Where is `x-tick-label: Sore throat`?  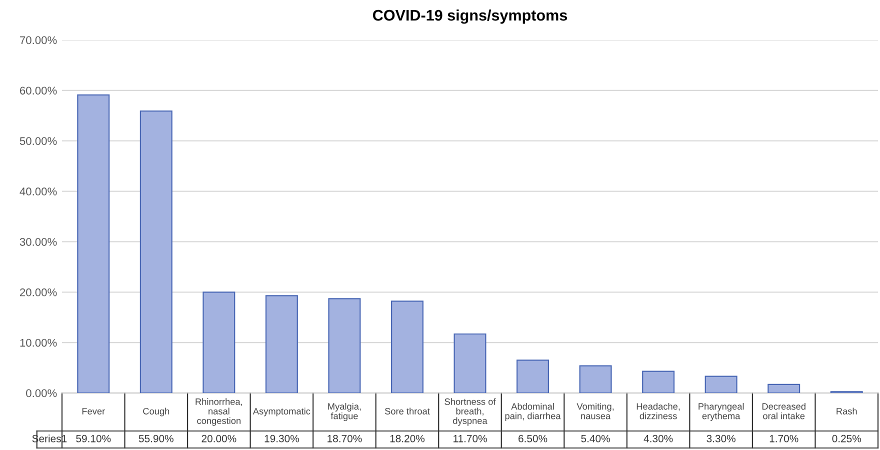 x-tick-label: Sore throat is located at coordinates (407, 411).